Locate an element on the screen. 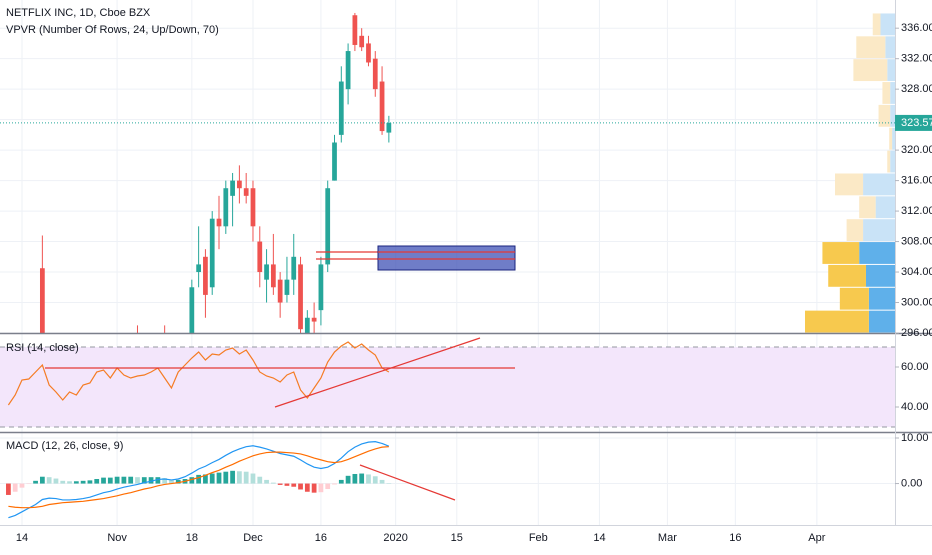  y-tick-label: 336.00 is located at coordinates (916, 28).